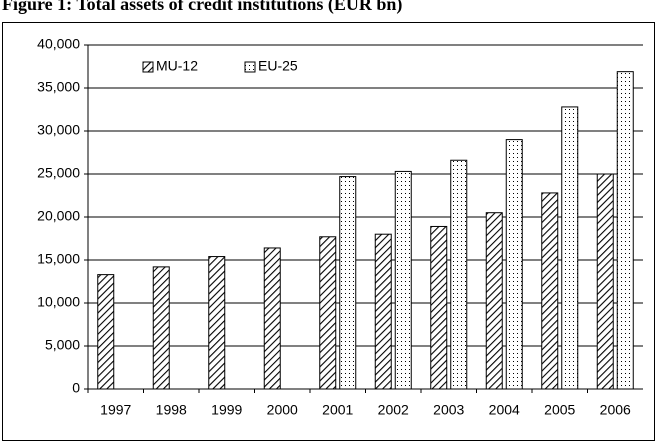  Describe the element at coordinates (177, 66) in the screenshot. I see `legend-label: MU-12` at that location.